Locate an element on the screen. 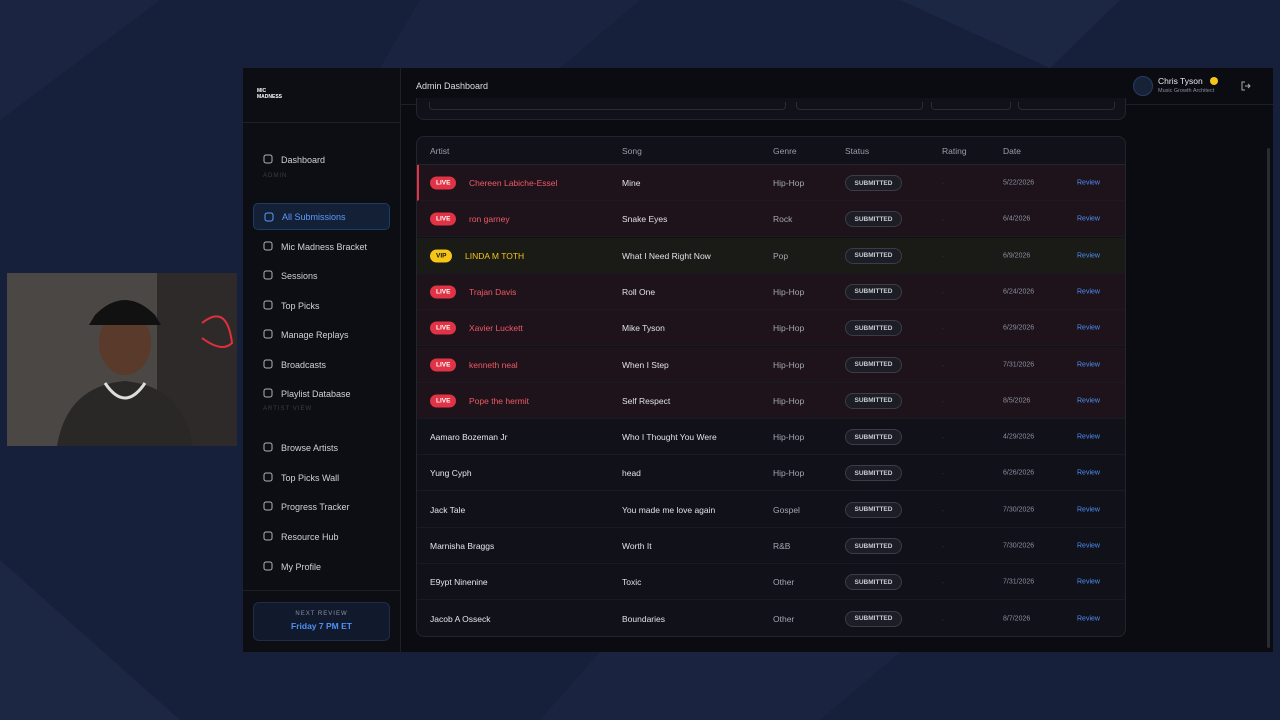  song-cell: You made me love again is located at coordinates (669, 509).